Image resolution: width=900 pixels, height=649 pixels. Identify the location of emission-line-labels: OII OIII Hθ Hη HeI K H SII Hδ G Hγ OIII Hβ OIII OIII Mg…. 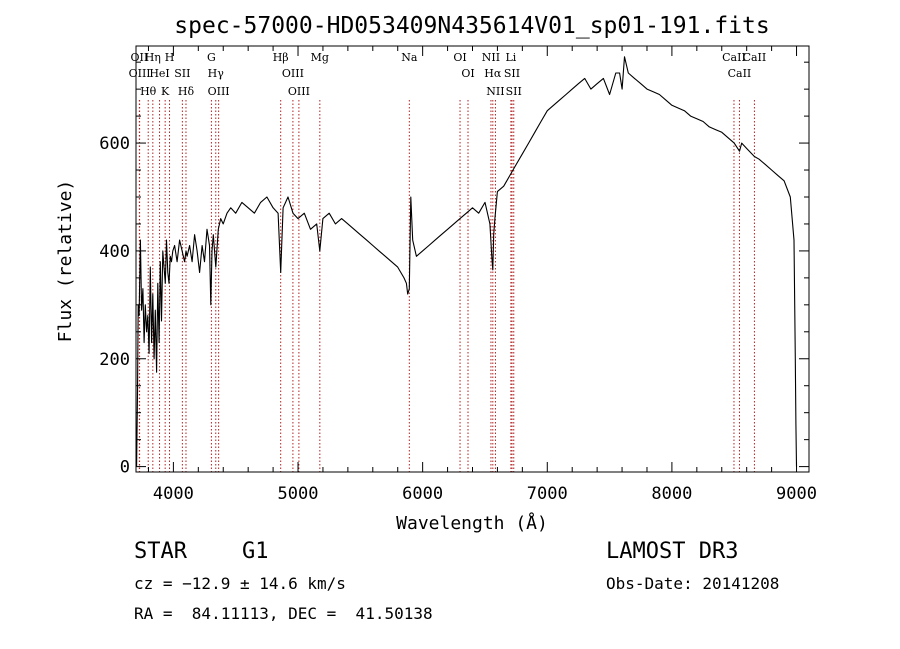
(448, 74).